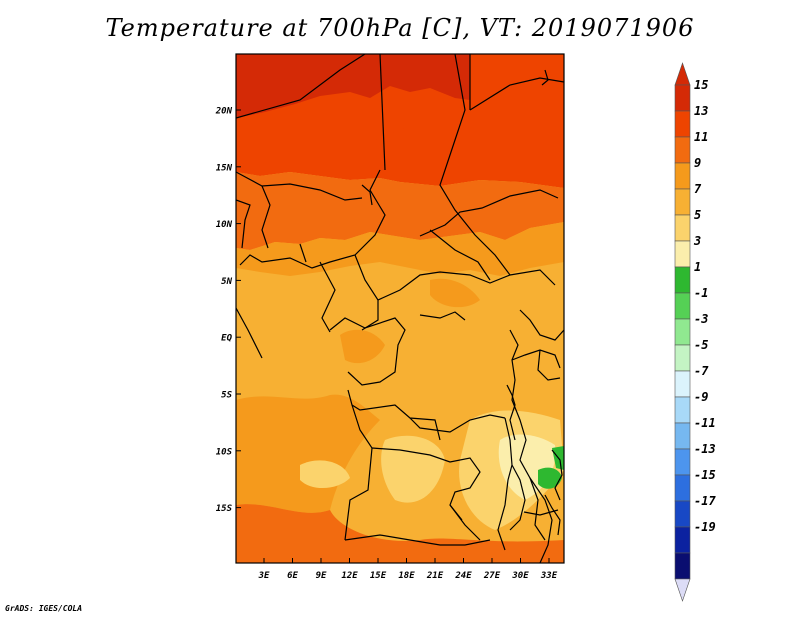 The image size is (800, 618). What do you see at coordinates (705, 449) in the screenshot?
I see `colorbar-label: -13` at bounding box center [705, 449].